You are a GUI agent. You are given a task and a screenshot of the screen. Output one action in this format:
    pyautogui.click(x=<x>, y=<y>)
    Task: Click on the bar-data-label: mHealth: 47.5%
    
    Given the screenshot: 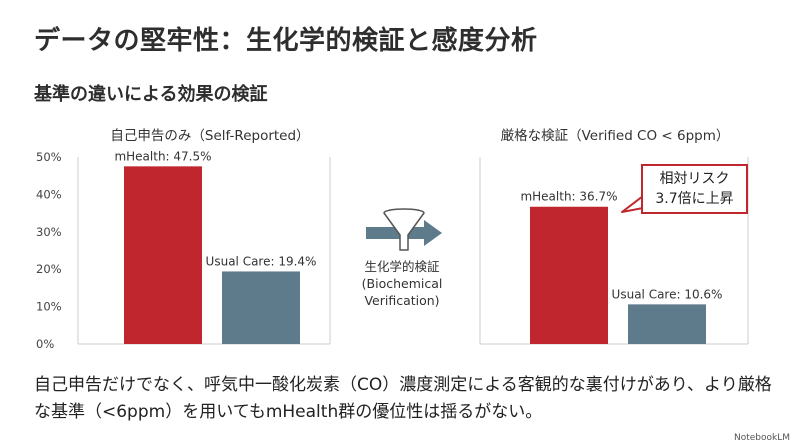 What is the action you would take?
    pyautogui.click(x=162, y=156)
    